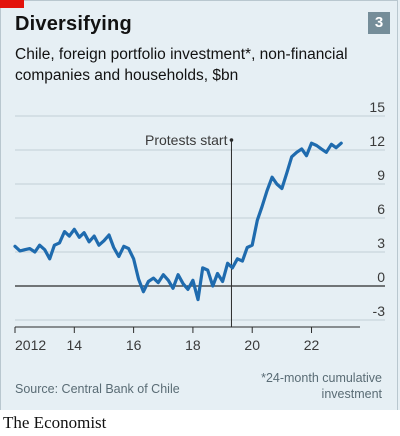 The width and height of the screenshot is (400, 436). I want to click on brand-bar, so click(200, 423).